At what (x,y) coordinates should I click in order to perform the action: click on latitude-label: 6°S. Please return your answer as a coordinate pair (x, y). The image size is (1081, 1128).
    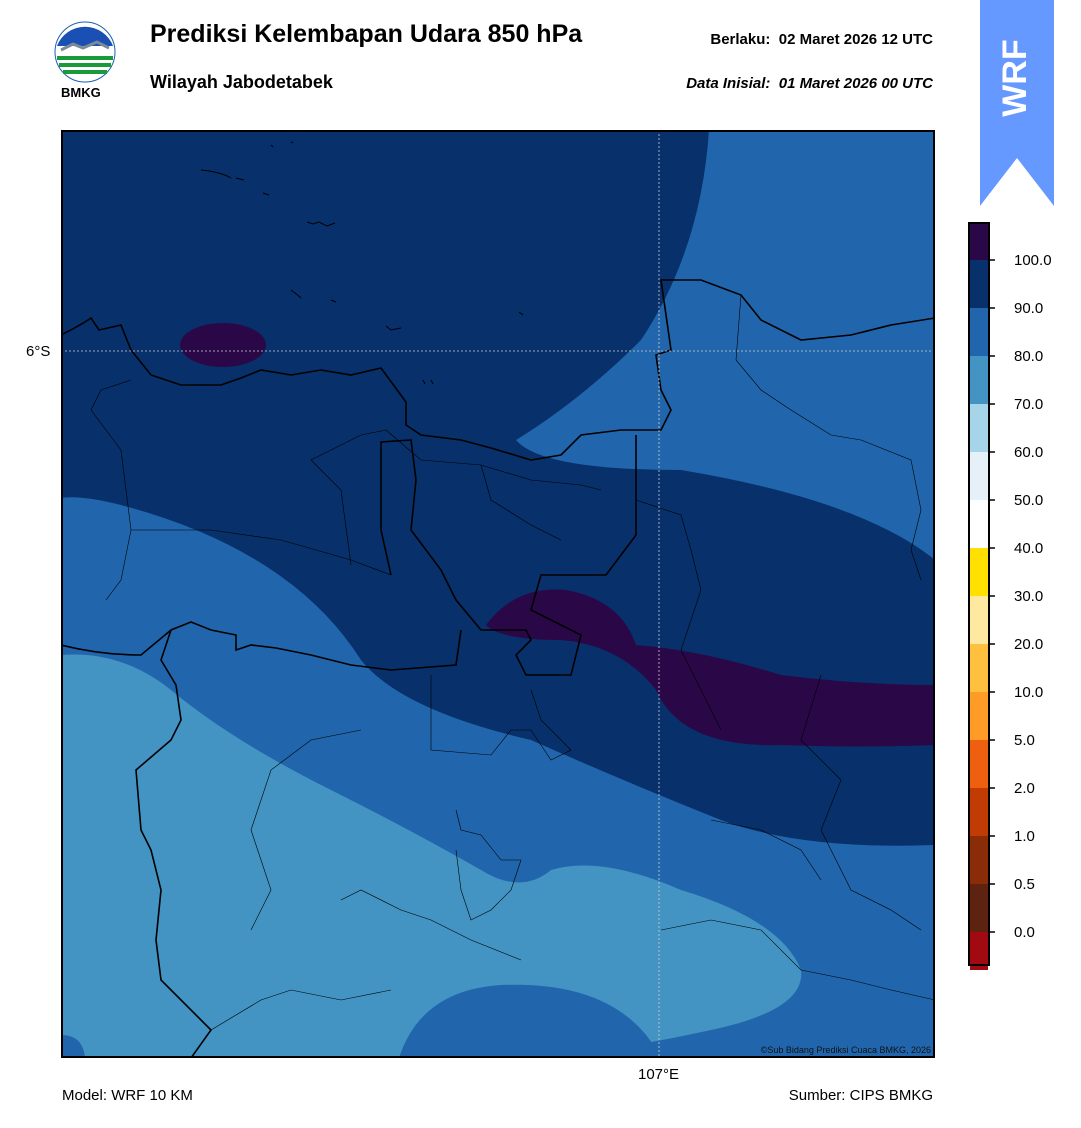
    Looking at the image, I should click on (38, 351).